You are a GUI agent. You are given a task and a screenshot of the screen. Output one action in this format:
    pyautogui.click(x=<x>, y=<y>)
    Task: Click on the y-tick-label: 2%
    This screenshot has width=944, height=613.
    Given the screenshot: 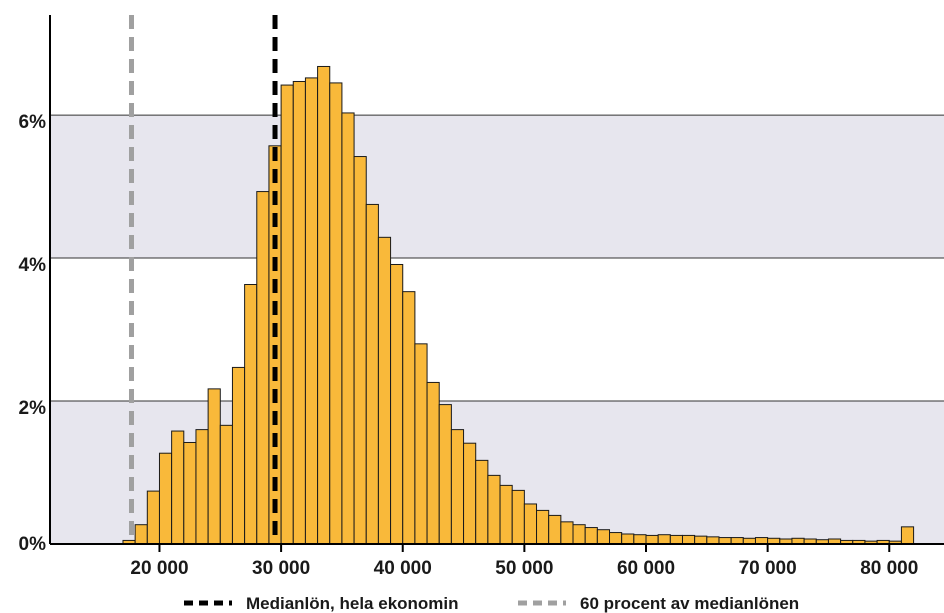 What is the action you would take?
    pyautogui.click(x=33, y=408)
    